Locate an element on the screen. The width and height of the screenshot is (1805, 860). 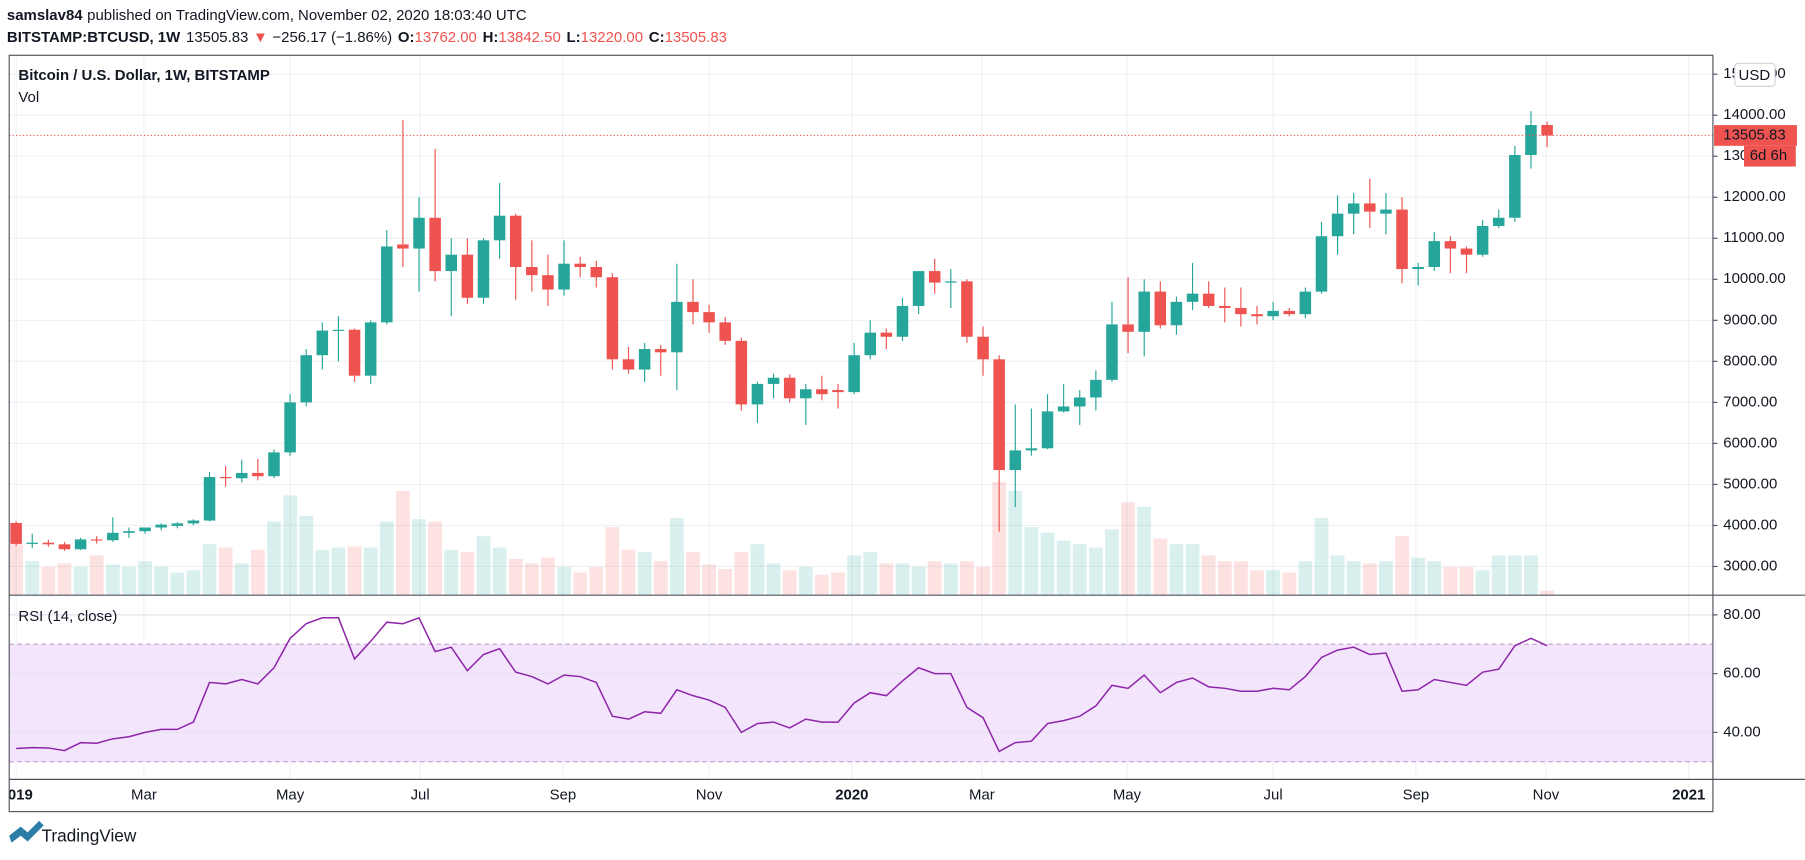
y-tick-label: 10000.00 is located at coordinates (1754, 278).